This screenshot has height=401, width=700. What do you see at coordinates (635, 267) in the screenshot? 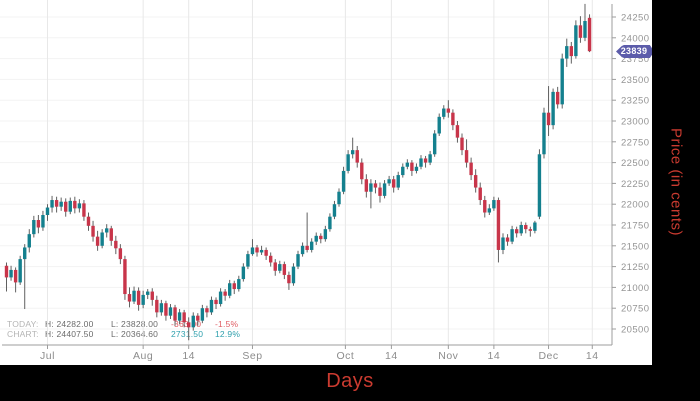
I see `svg-text: 21250` at bounding box center [635, 267].